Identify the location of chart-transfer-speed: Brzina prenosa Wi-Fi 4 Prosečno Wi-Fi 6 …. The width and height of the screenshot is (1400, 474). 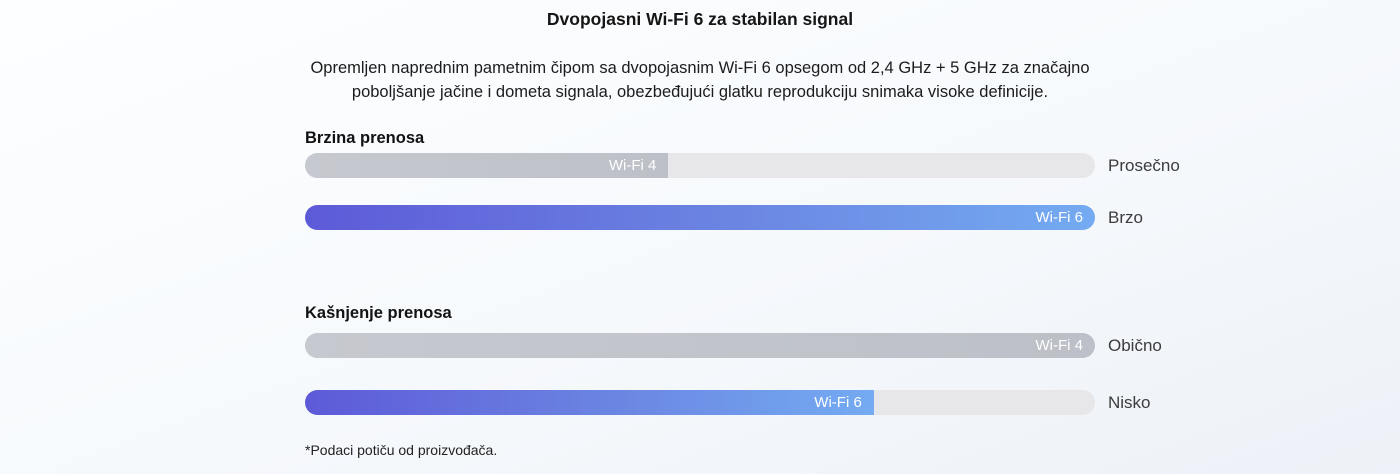
(785, 179).